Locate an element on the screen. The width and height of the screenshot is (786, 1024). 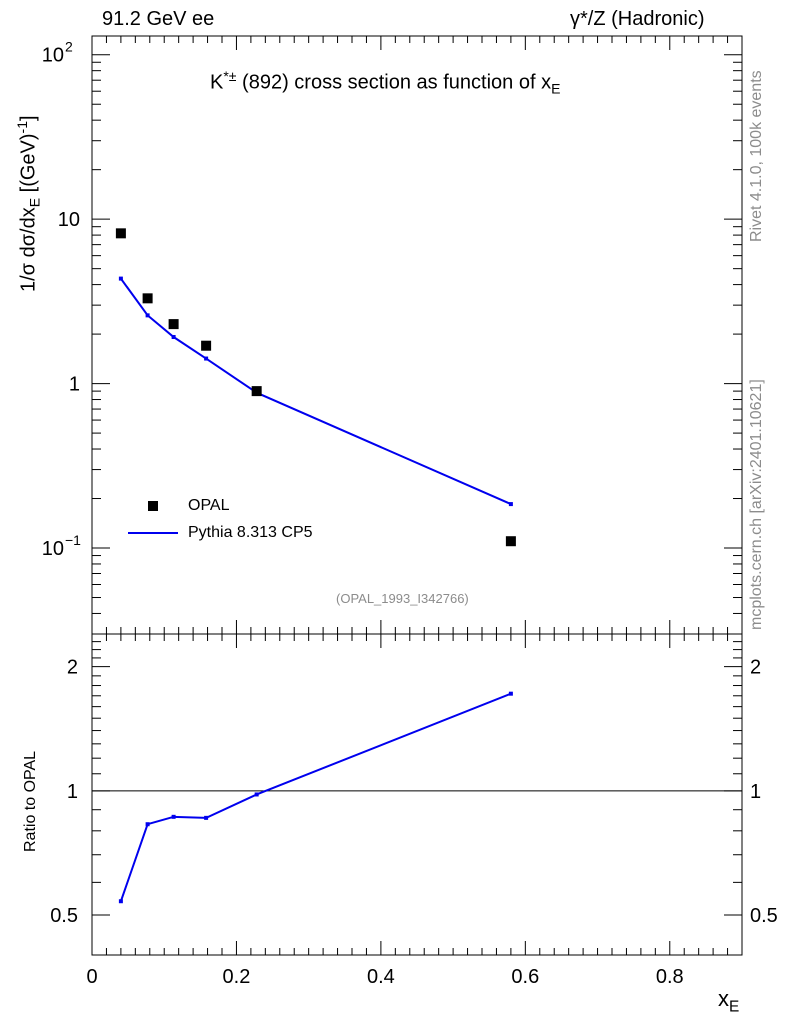
y-tick-exponent: 2 is located at coordinates (69, 47).